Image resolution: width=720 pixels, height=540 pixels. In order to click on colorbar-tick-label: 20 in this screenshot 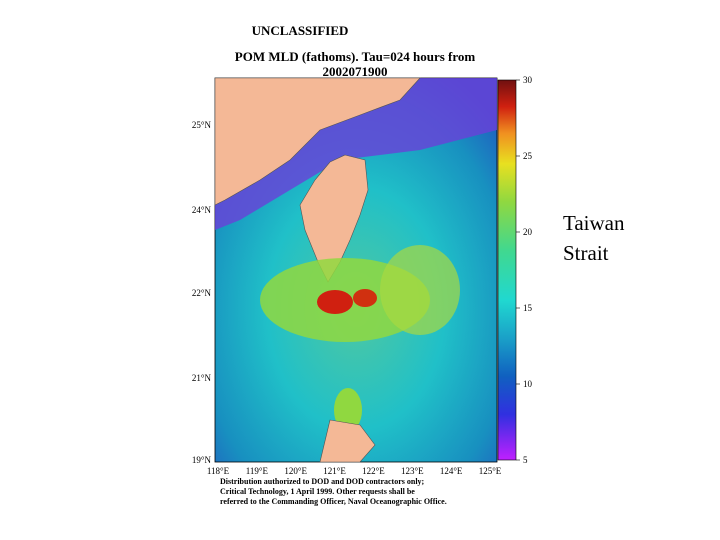, I will do `click(528, 232)`.